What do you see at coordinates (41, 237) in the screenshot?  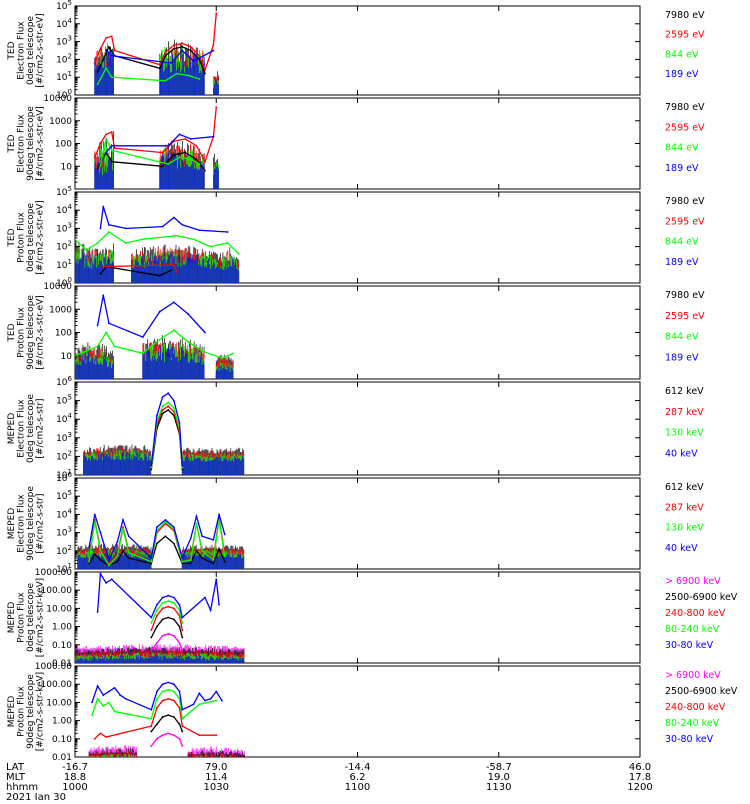 I see `y-axis-label: [#/cm2-s-str-eV]` at bounding box center [41, 237].